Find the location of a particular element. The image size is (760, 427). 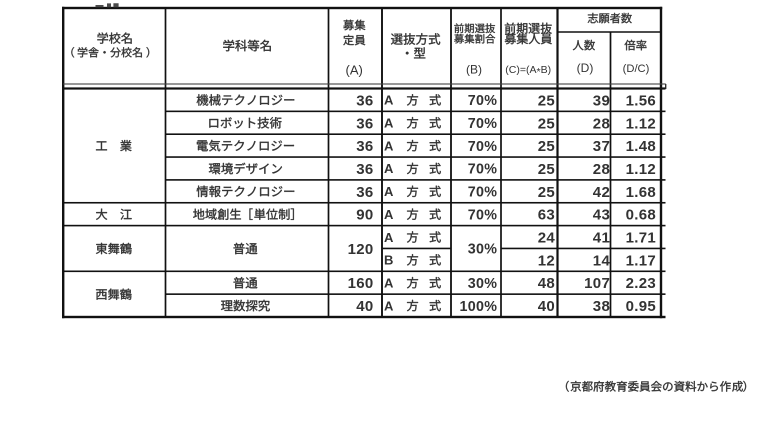

svg-text: 38 is located at coordinates (601, 306).